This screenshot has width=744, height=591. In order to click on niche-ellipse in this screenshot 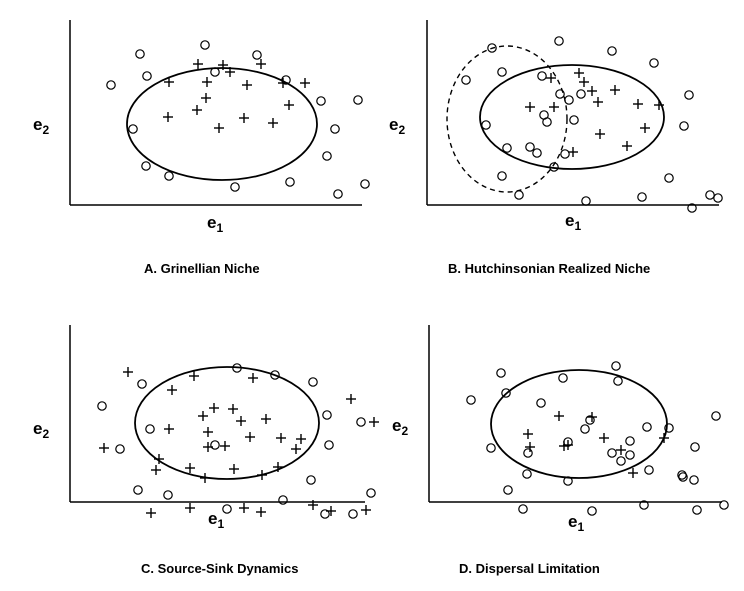, I will do `click(227, 423)`.